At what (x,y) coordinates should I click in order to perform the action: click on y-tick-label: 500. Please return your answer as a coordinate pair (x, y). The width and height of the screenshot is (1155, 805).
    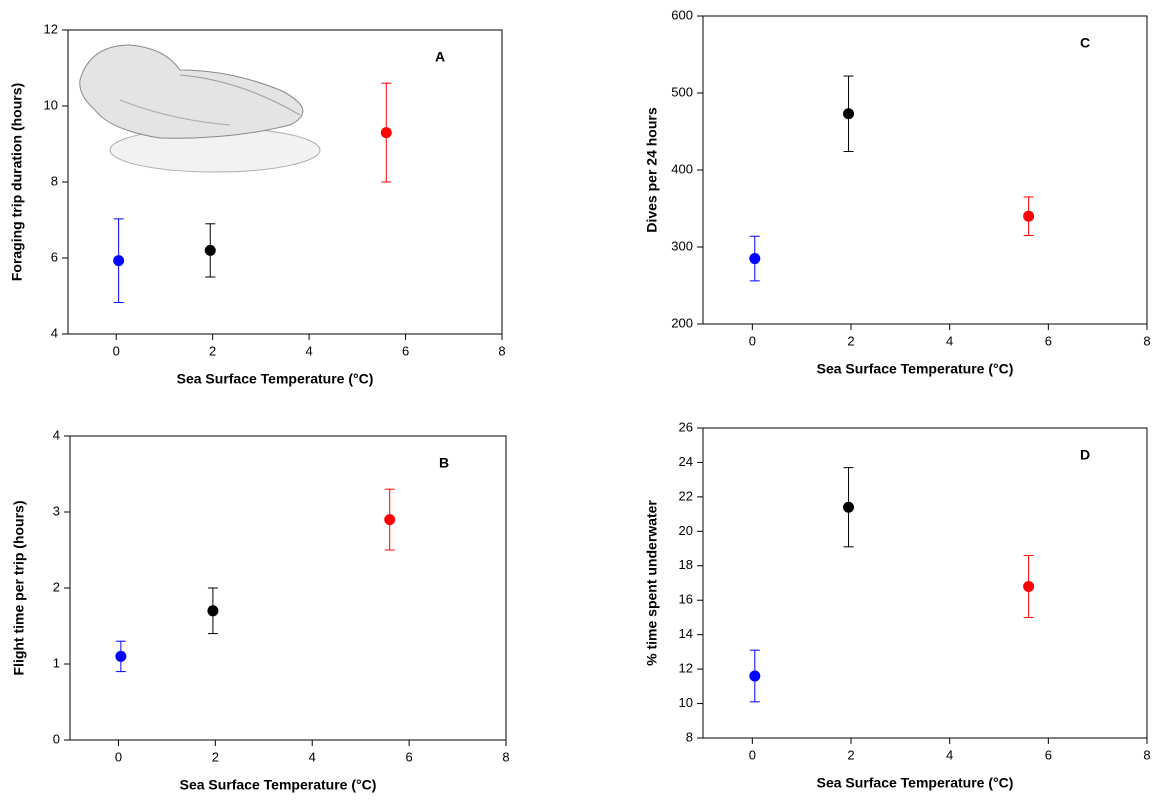
    Looking at the image, I should click on (682, 91).